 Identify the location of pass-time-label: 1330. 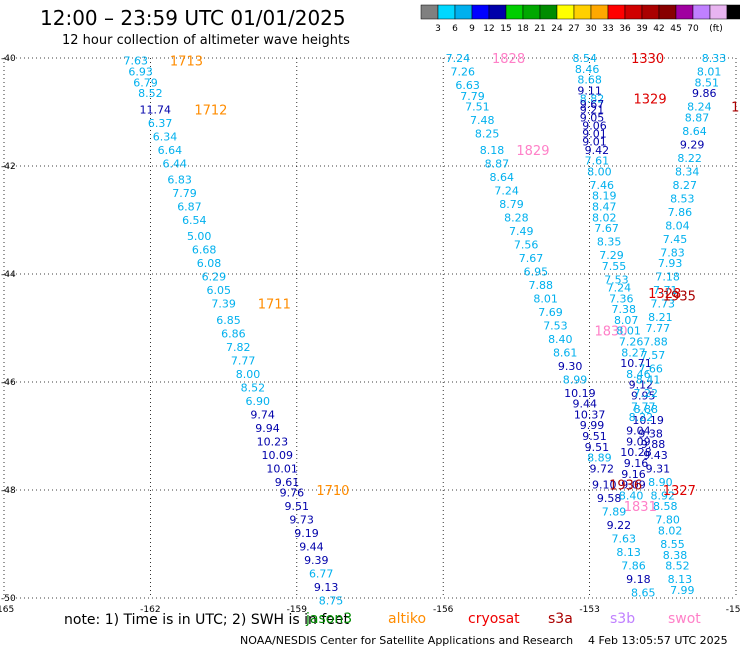
(647, 59).